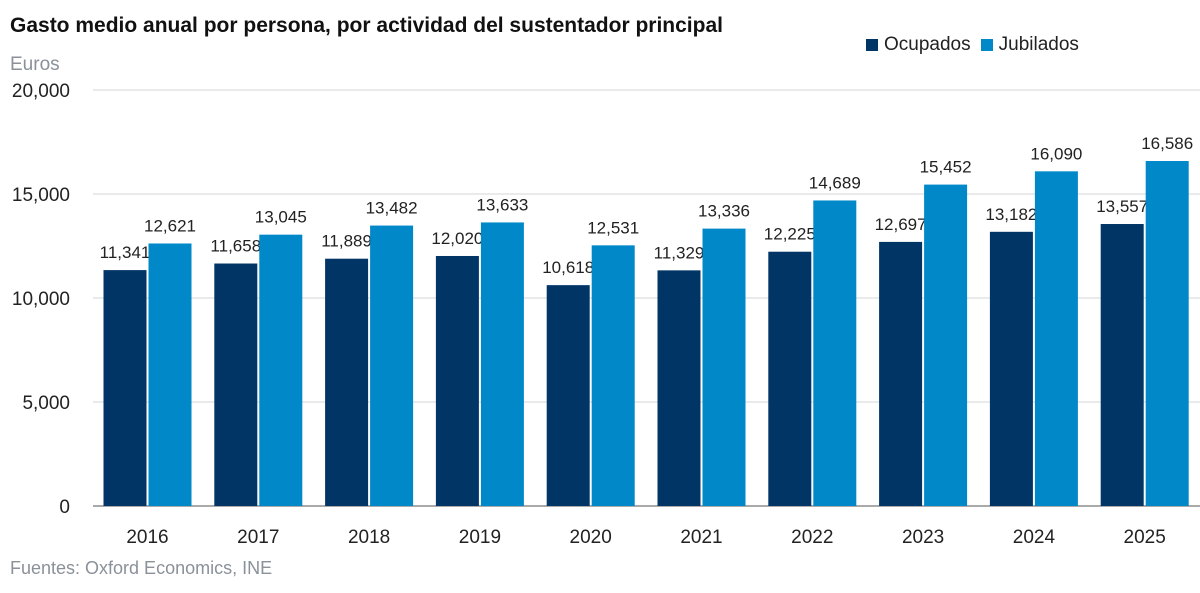 The width and height of the screenshot is (1200, 593). Describe the element at coordinates (147, 537) in the screenshot. I see `x-tick-label: 2016` at that location.